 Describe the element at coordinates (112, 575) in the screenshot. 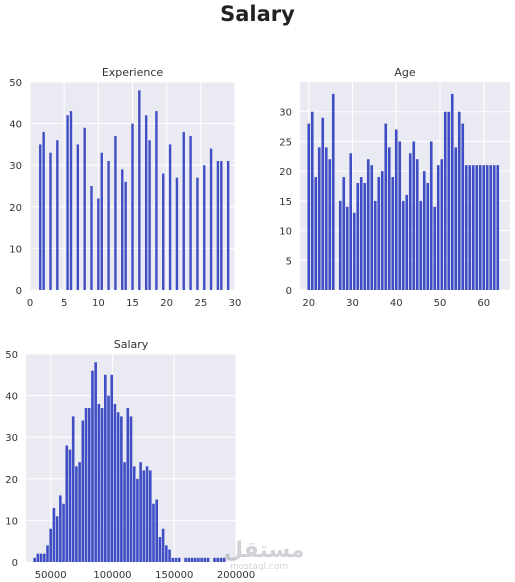

I see `x-tick-label: 100000` at that location.